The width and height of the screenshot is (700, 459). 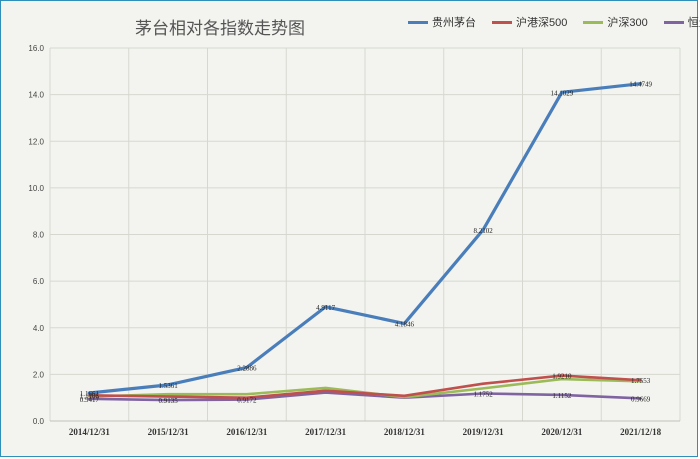 I want to click on data-label: 0.9669, so click(x=641, y=399).